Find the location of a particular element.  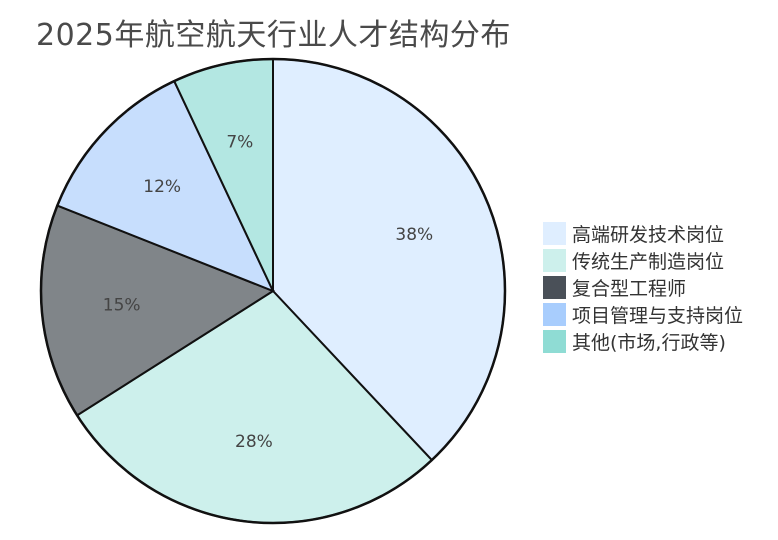

legend-label: 高端研发技术岗位 is located at coordinates (648, 235).